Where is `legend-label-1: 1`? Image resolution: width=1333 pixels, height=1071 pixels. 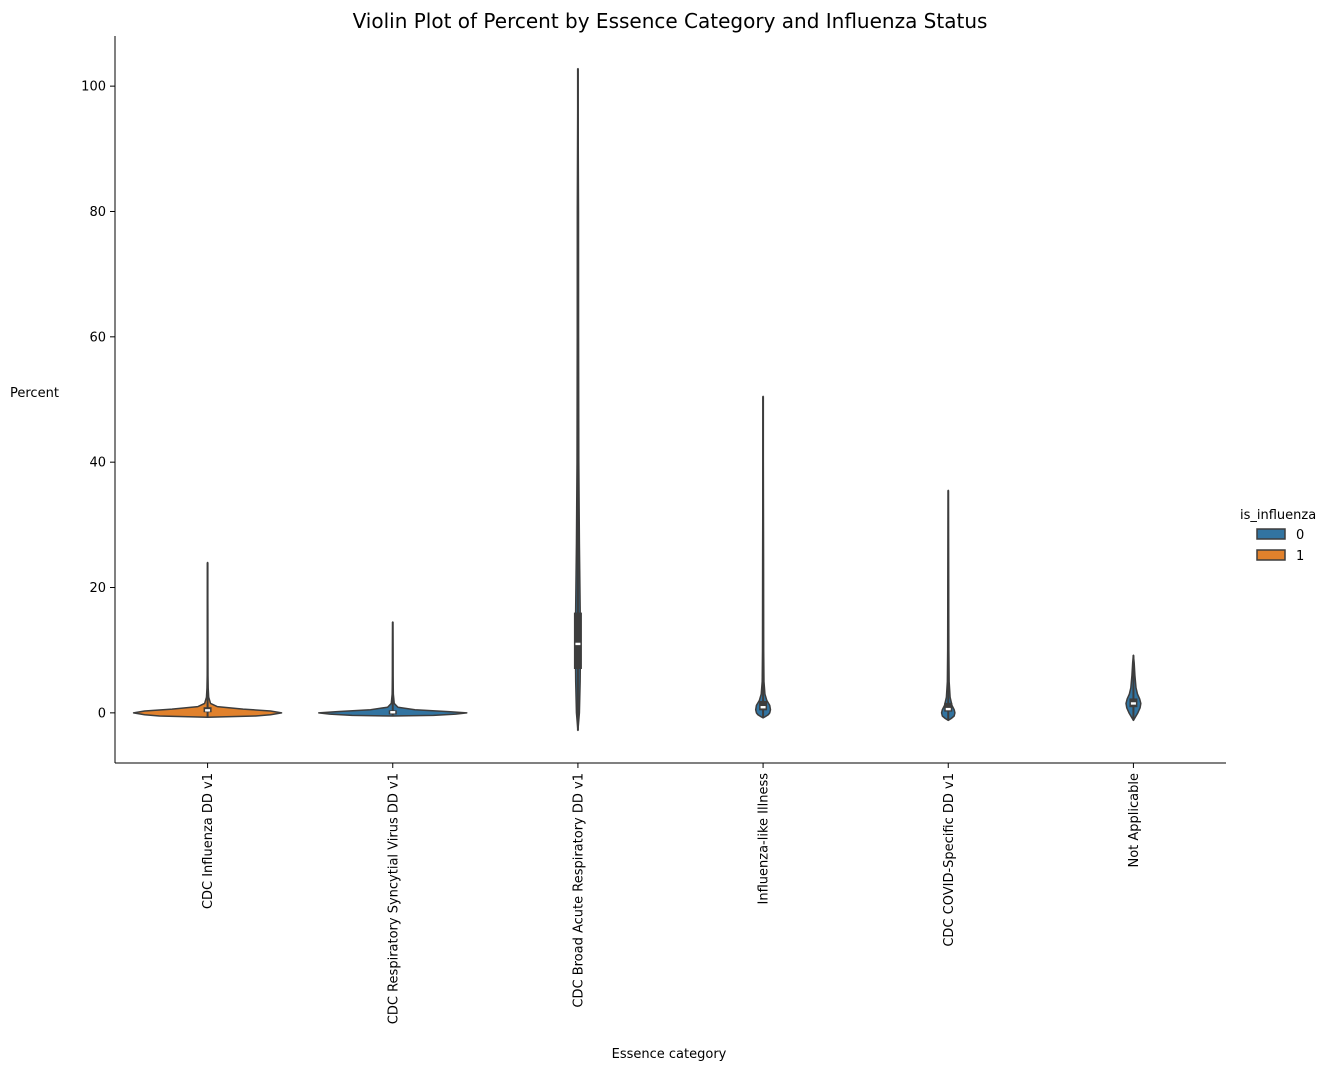
legend-label-1: 1 is located at coordinates (1300, 556).